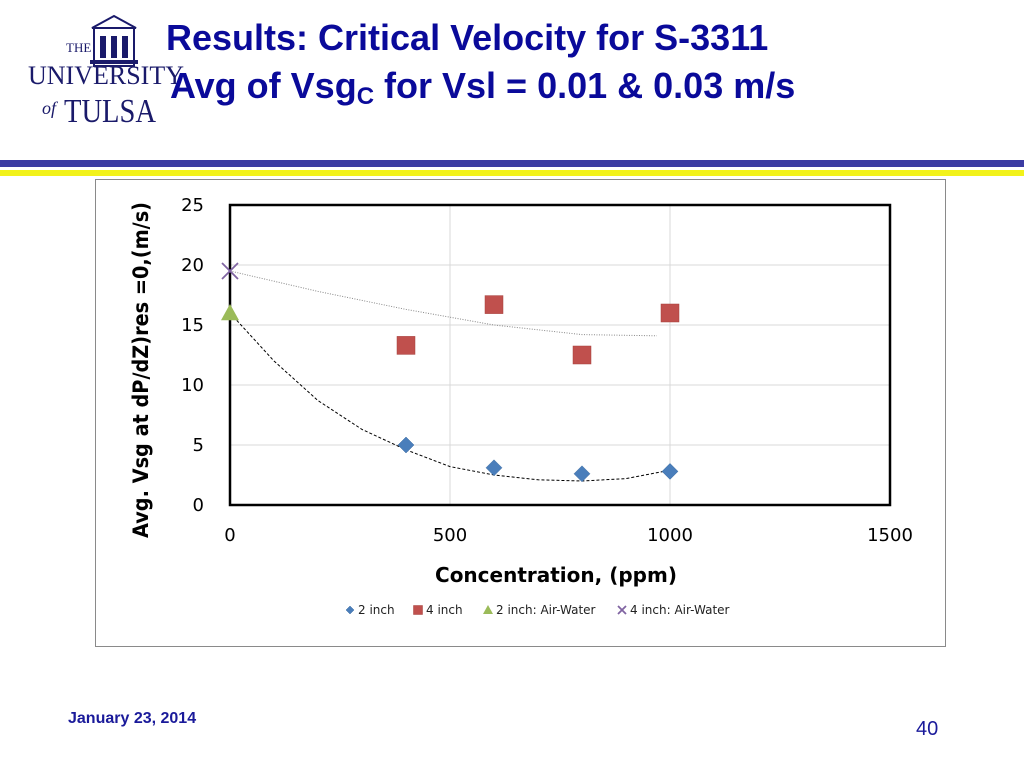  I want to click on title-line-2-suffix: for Vsl = 0.01 & 0.03 m/s, so click(585, 85).